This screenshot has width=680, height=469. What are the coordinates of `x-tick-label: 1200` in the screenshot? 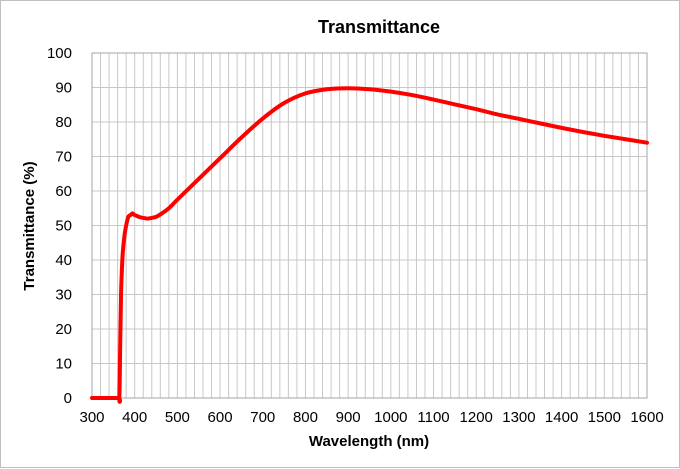 It's located at (476, 417).